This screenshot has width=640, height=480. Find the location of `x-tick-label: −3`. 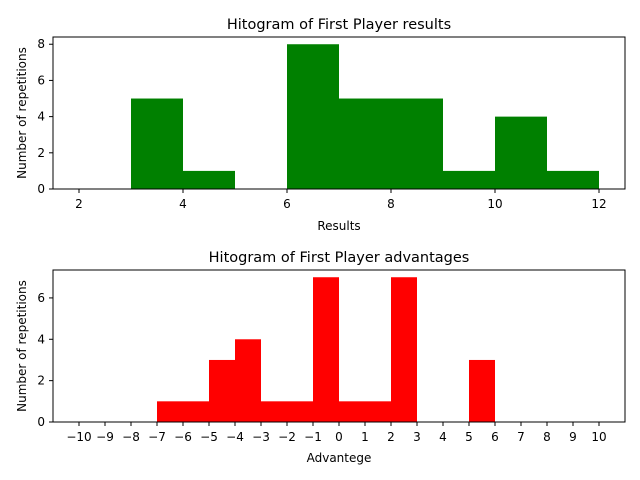

x-tick-label: −3 is located at coordinates (261, 437).